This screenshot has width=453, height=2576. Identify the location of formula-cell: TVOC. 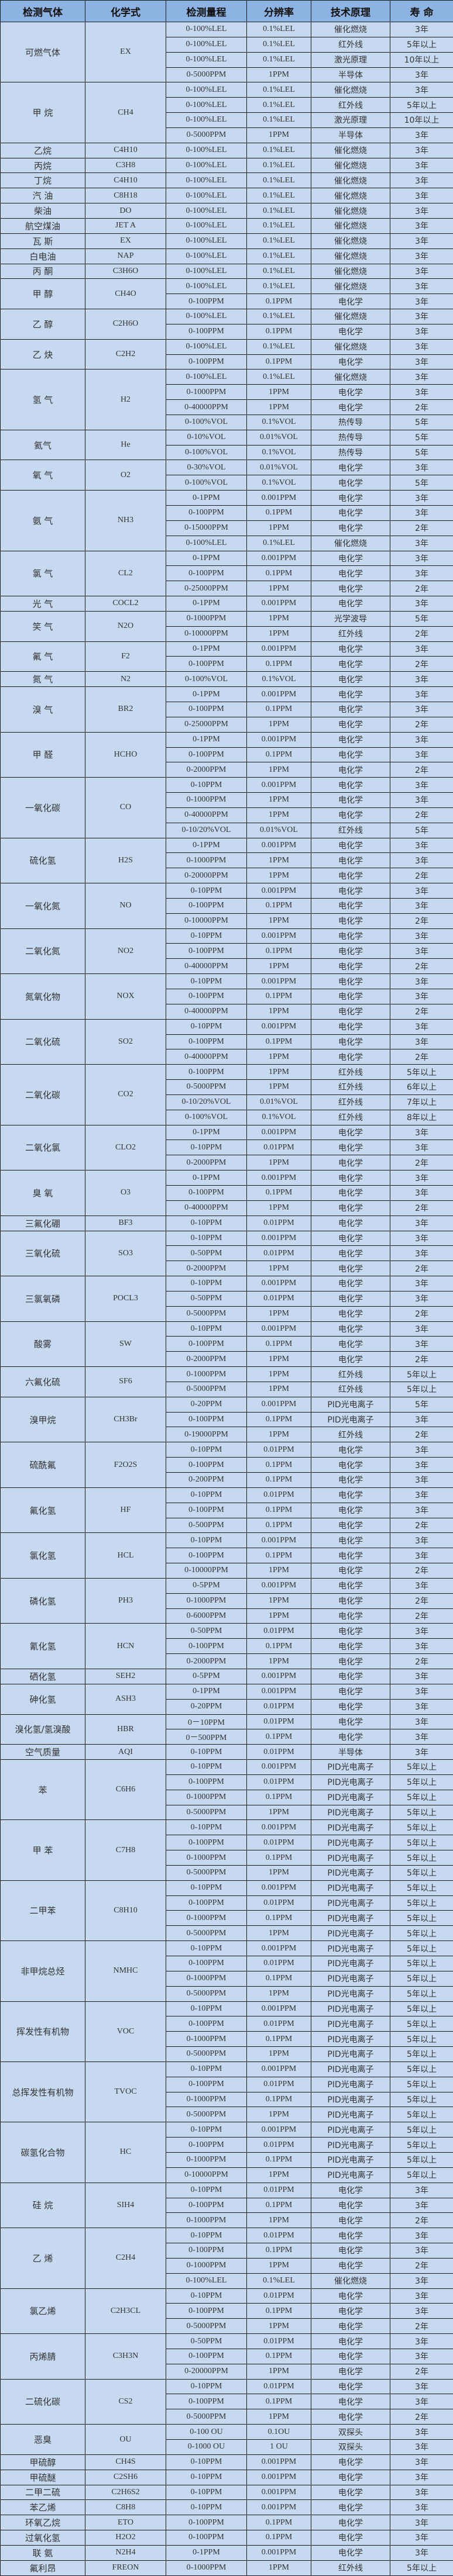
(126, 2092).